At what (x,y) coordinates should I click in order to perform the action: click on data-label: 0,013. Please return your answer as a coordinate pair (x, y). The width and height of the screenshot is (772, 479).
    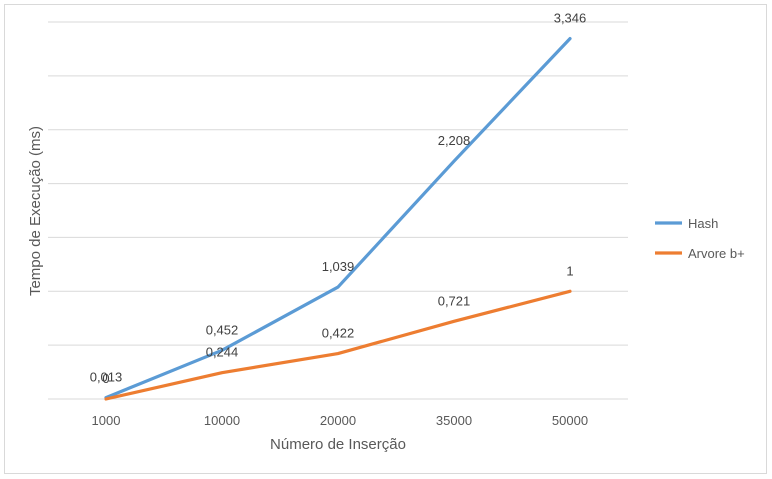
    Looking at the image, I should click on (106, 377).